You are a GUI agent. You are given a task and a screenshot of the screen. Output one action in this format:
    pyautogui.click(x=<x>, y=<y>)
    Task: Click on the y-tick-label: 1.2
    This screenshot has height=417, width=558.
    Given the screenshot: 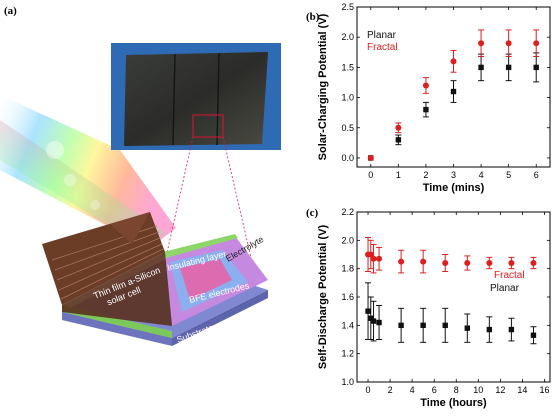 What is the action you would take?
    pyautogui.click(x=347, y=354)
    